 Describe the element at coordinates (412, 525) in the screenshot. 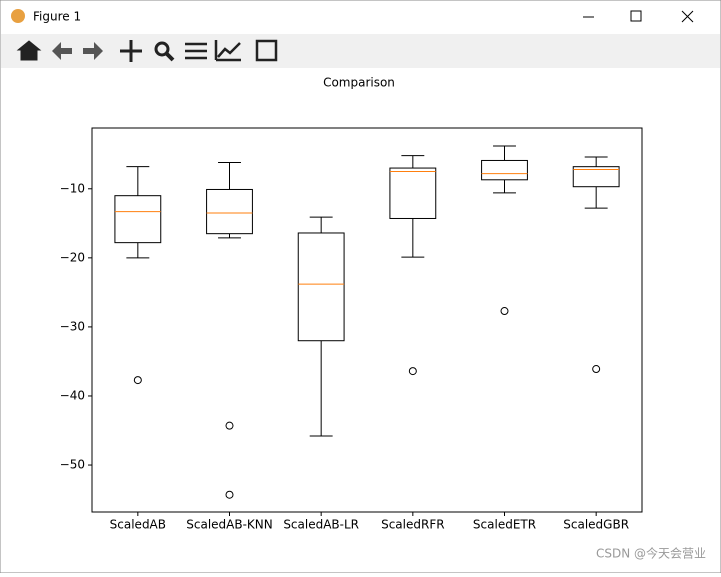

I see `x-tick-label: ScaledRFR` at that location.